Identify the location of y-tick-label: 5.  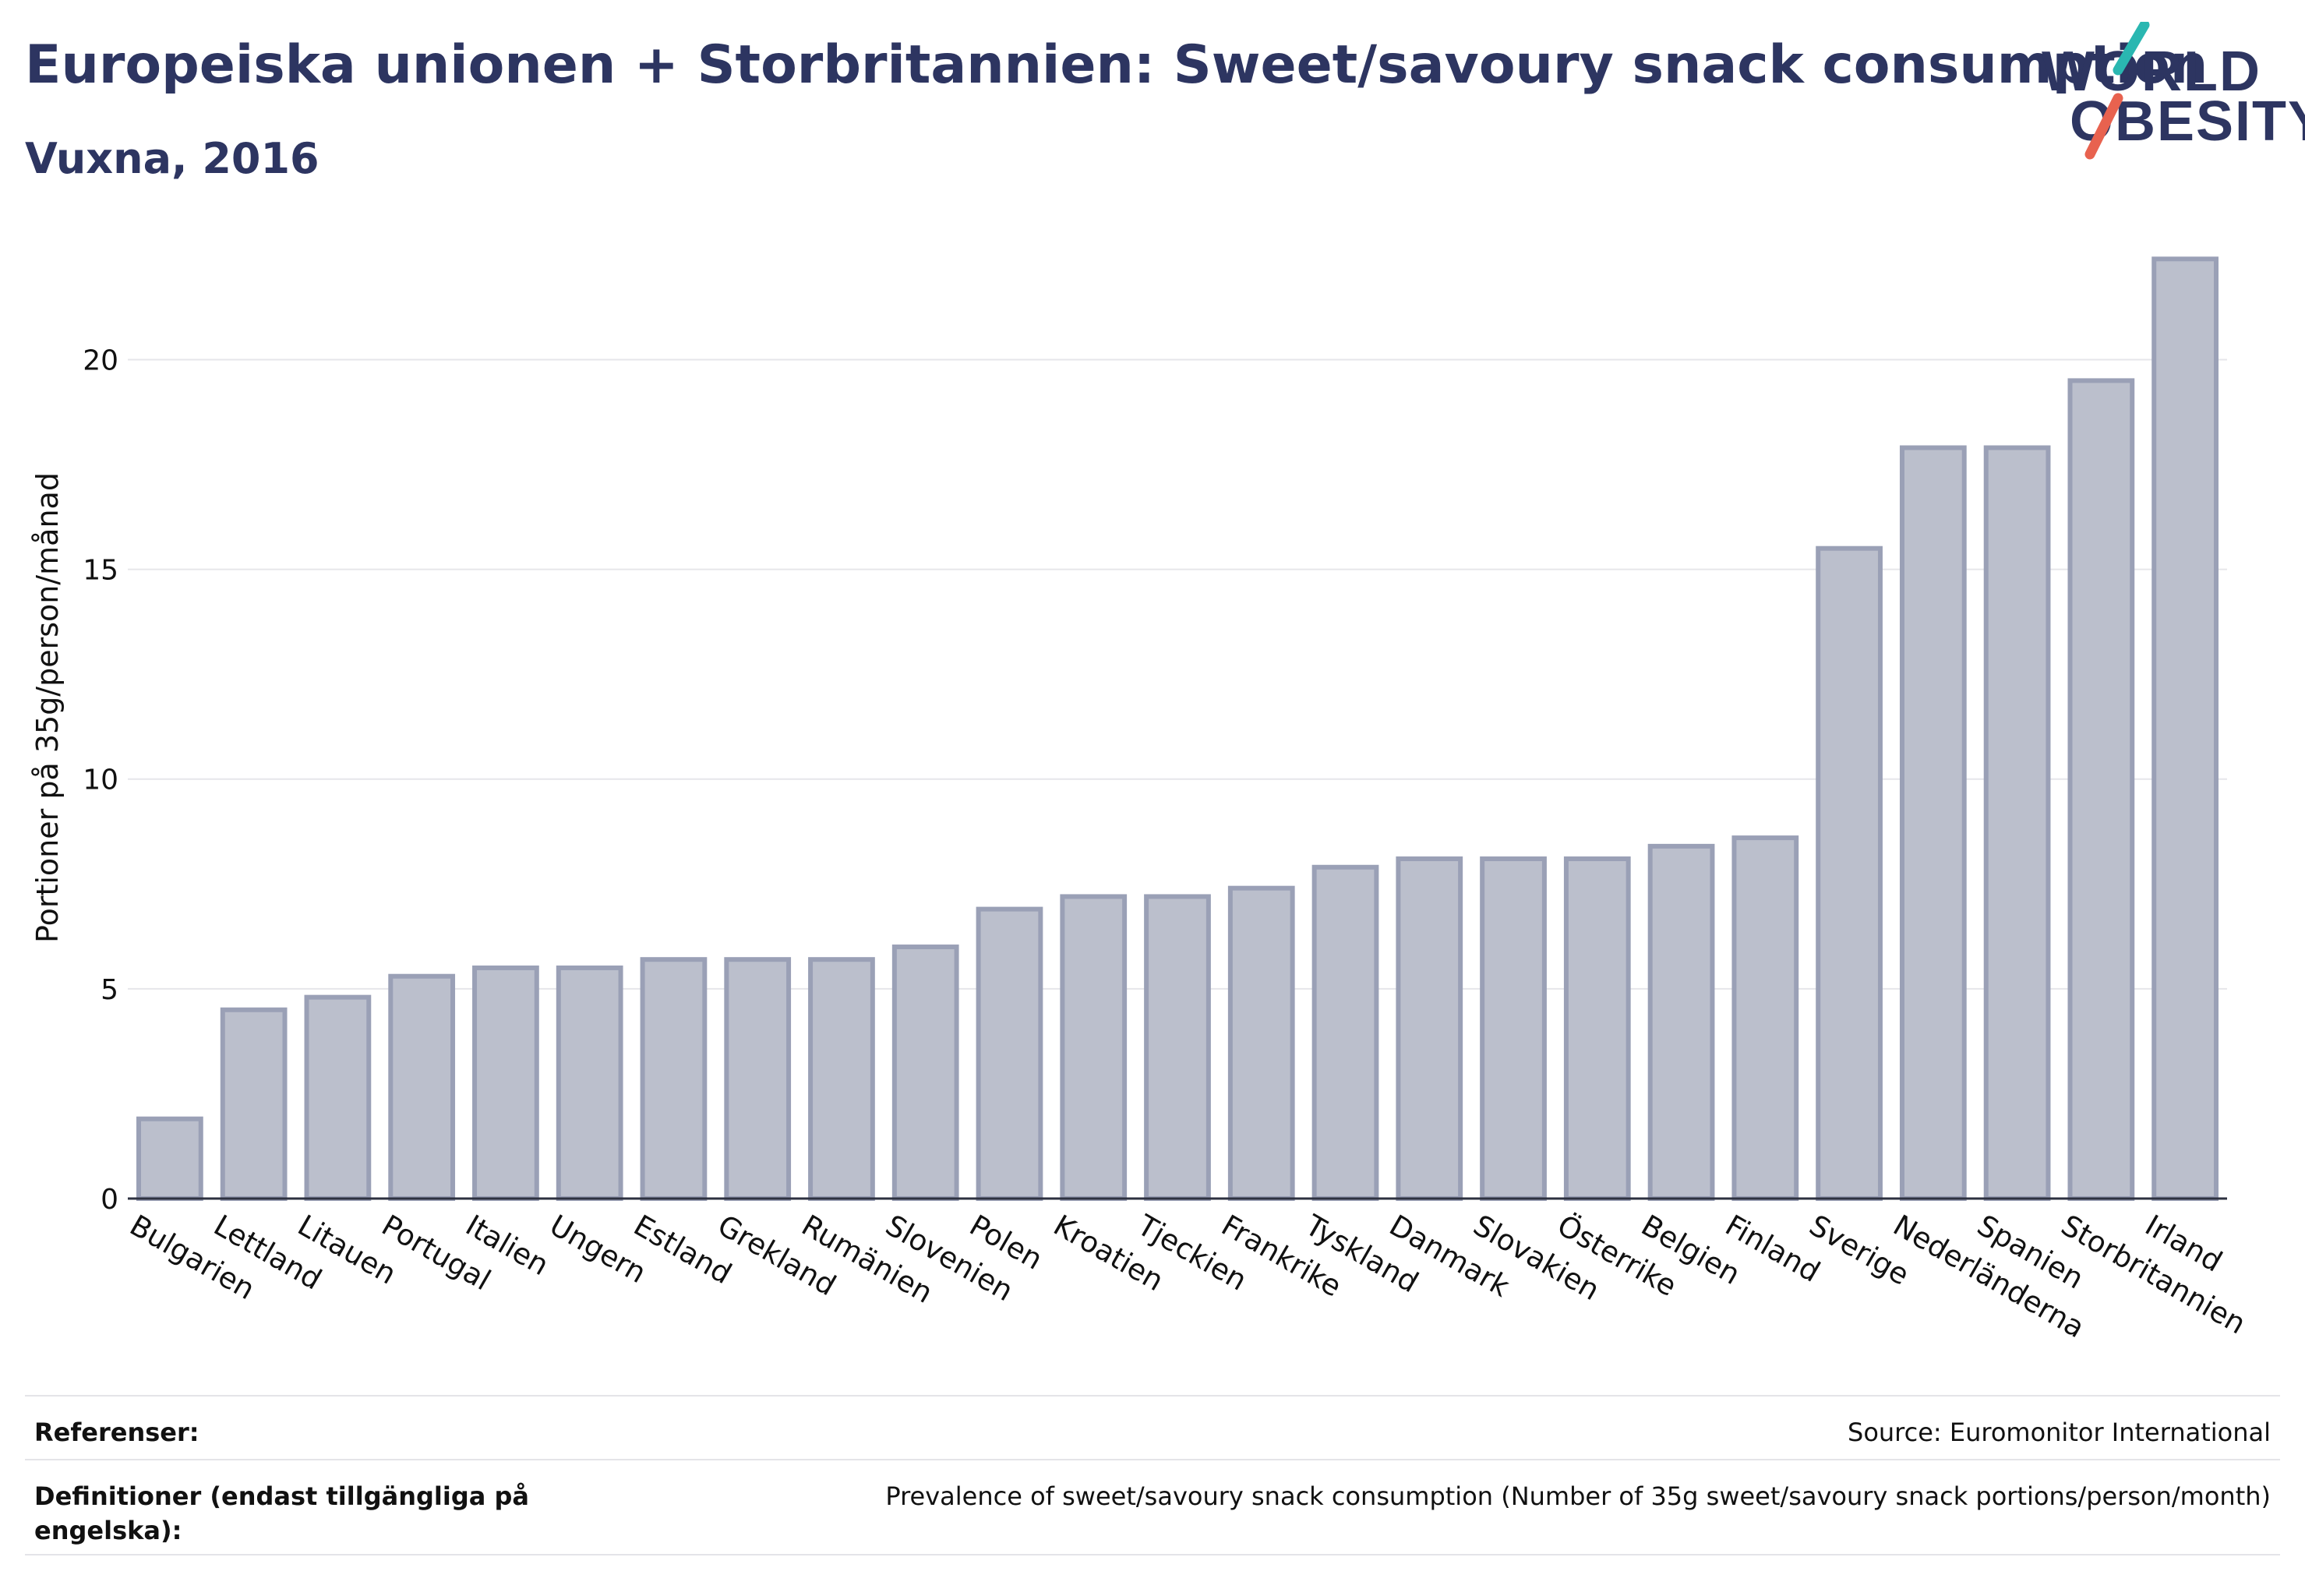
(109, 990).